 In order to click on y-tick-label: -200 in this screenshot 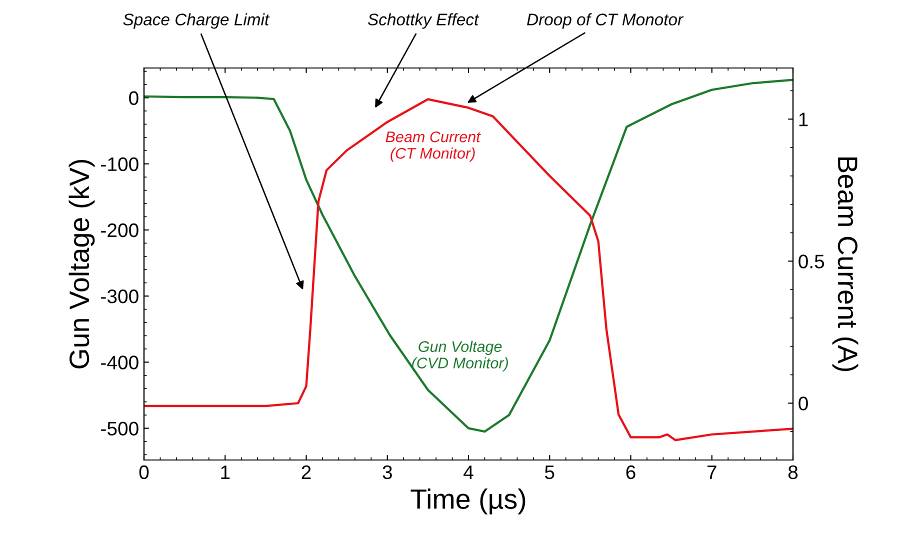, I will do `click(119, 230)`.